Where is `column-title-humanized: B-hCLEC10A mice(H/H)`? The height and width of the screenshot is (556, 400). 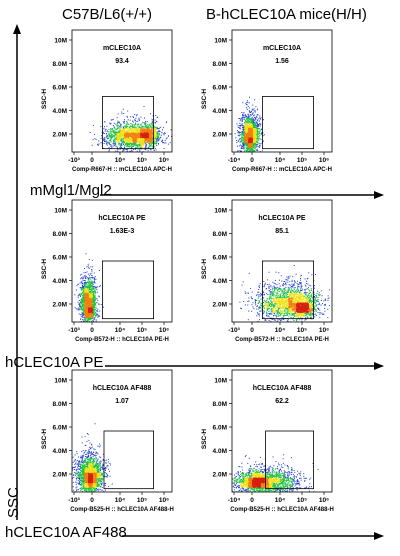
column-title-humanized: B-hCLEC10A mice(H/H) is located at coordinates (286, 14).